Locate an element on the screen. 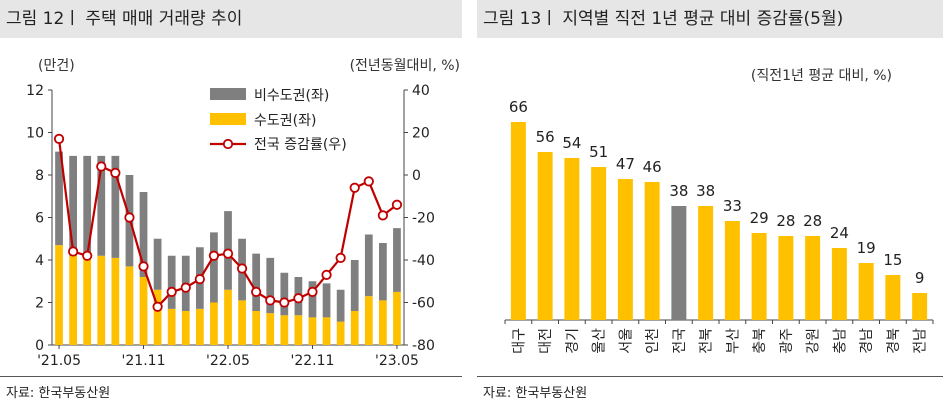  left-axis-tick-label: 8 is located at coordinates (39, 176).